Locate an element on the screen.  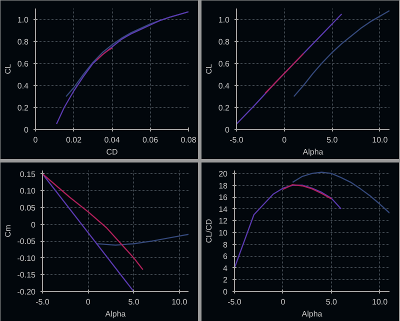
y-tick-label: -0.15 is located at coordinates (26, 275).